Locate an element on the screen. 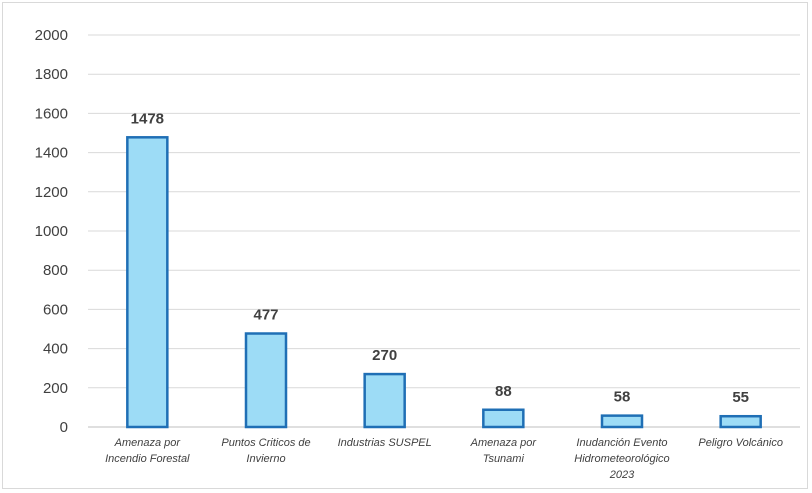 The height and width of the screenshot is (493, 812). y-tick-label: 400 is located at coordinates (55, 349).